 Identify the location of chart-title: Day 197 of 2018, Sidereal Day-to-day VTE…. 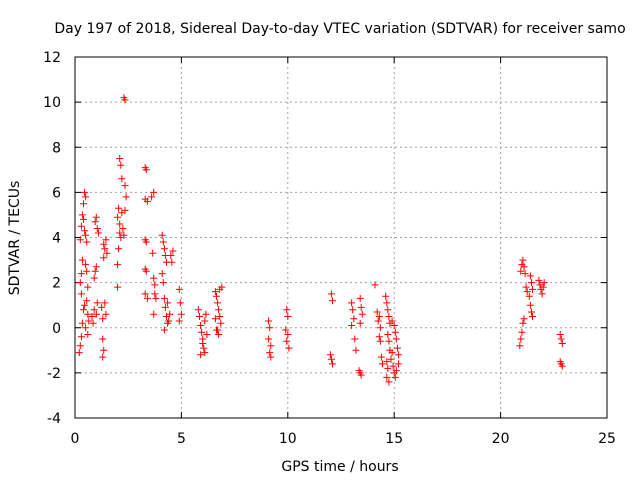
(339, 29).